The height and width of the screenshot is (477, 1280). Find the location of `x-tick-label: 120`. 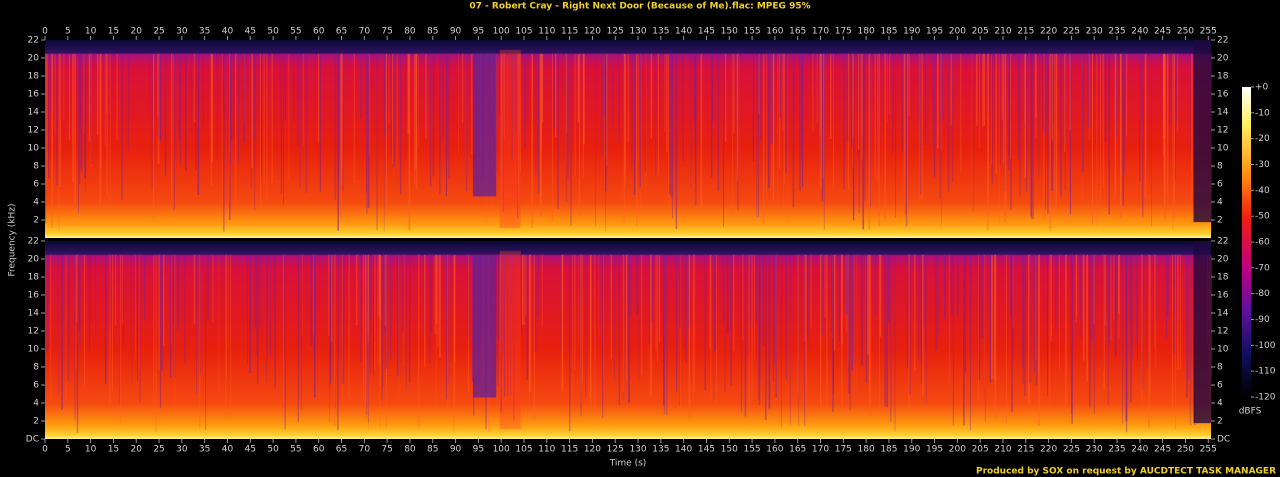

x-tick-label: 120 is located at coordinates (592, 32).